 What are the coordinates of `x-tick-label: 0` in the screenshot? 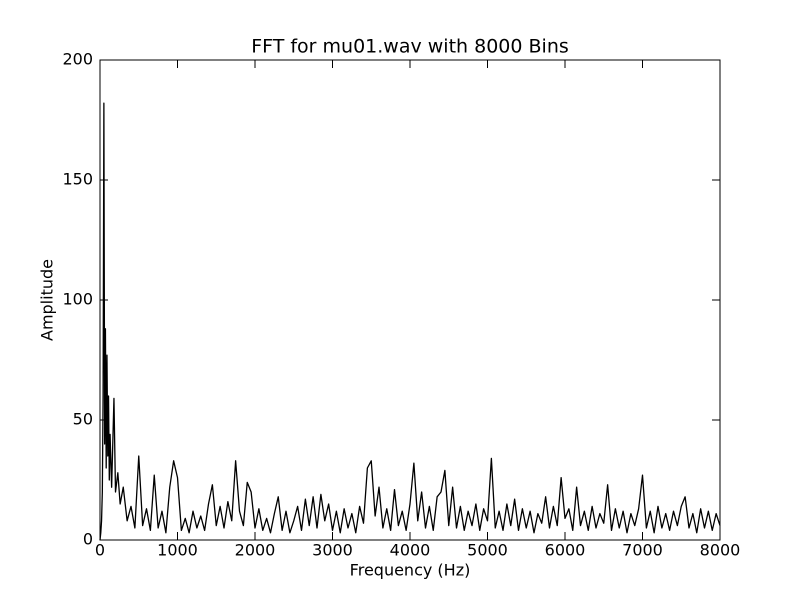 It's located at (100, 550).